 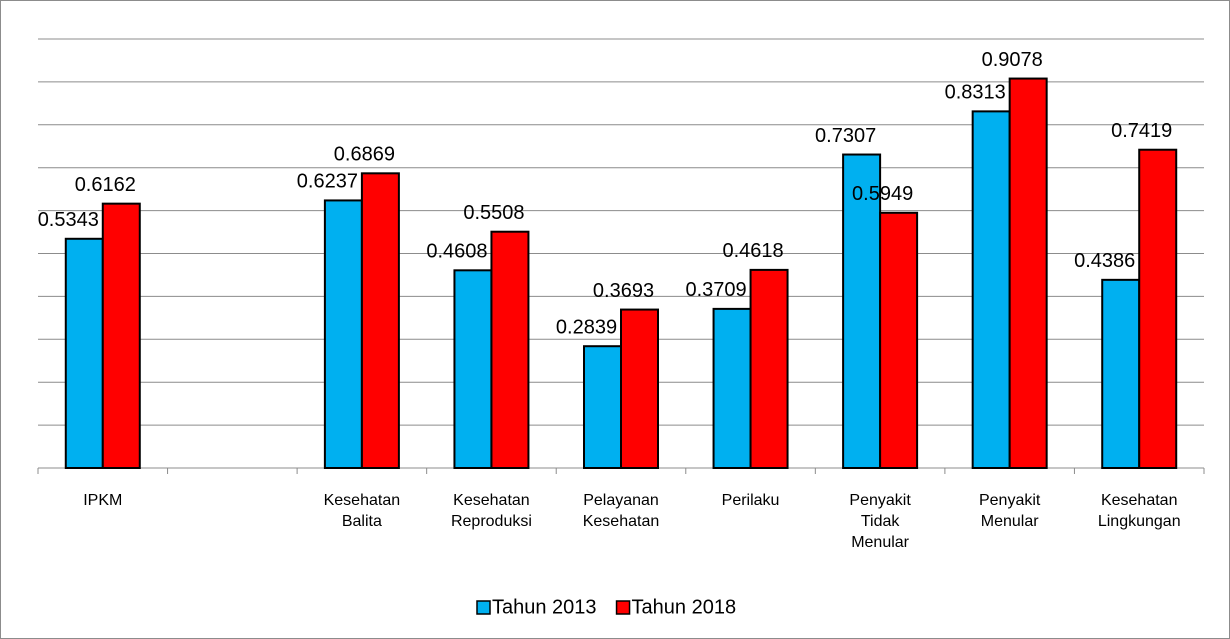 What do you see at coordinates (1012, 60) in the screenshot?
I see `data-label: 0.9078` at bounding box center [1012, 60].